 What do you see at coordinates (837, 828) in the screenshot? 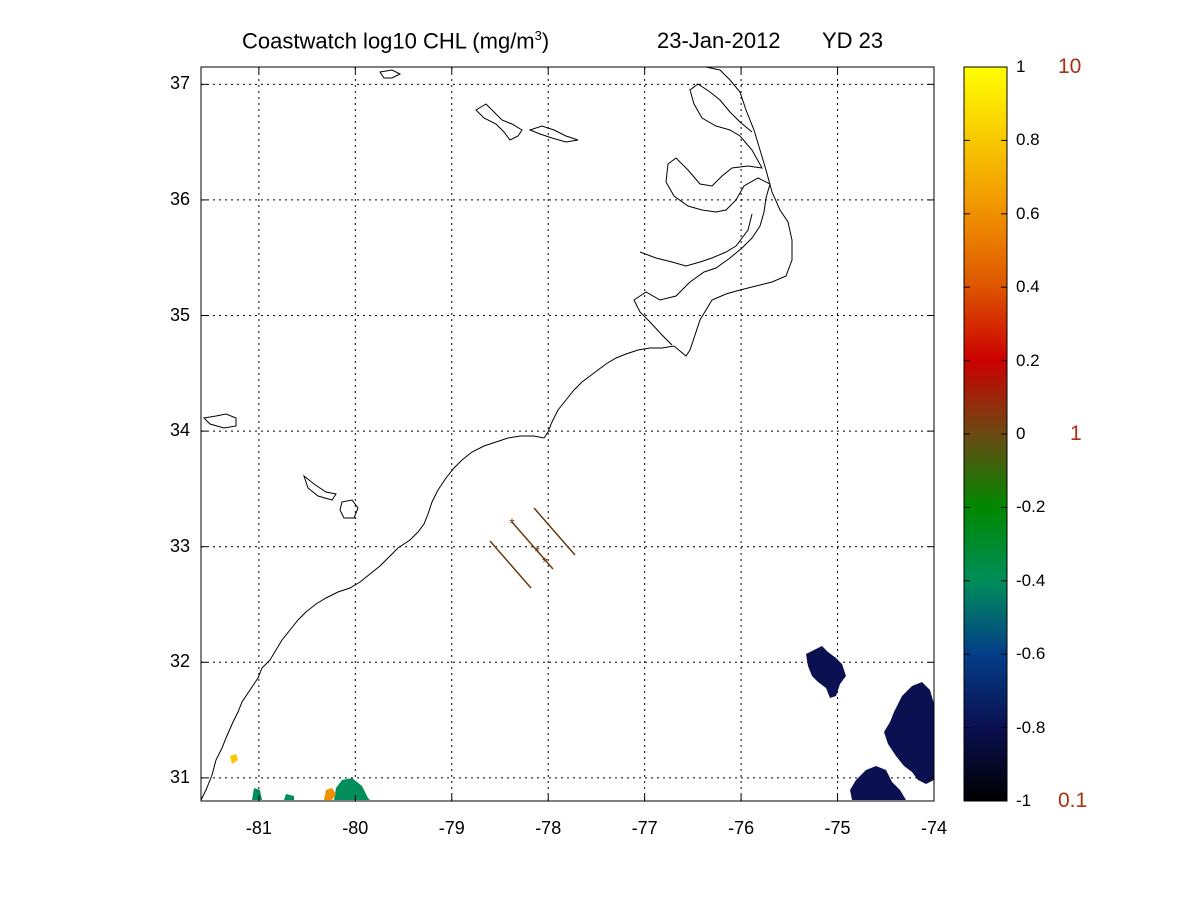
I see `lon-tick-label: -75` at bounding box center [837, 828].